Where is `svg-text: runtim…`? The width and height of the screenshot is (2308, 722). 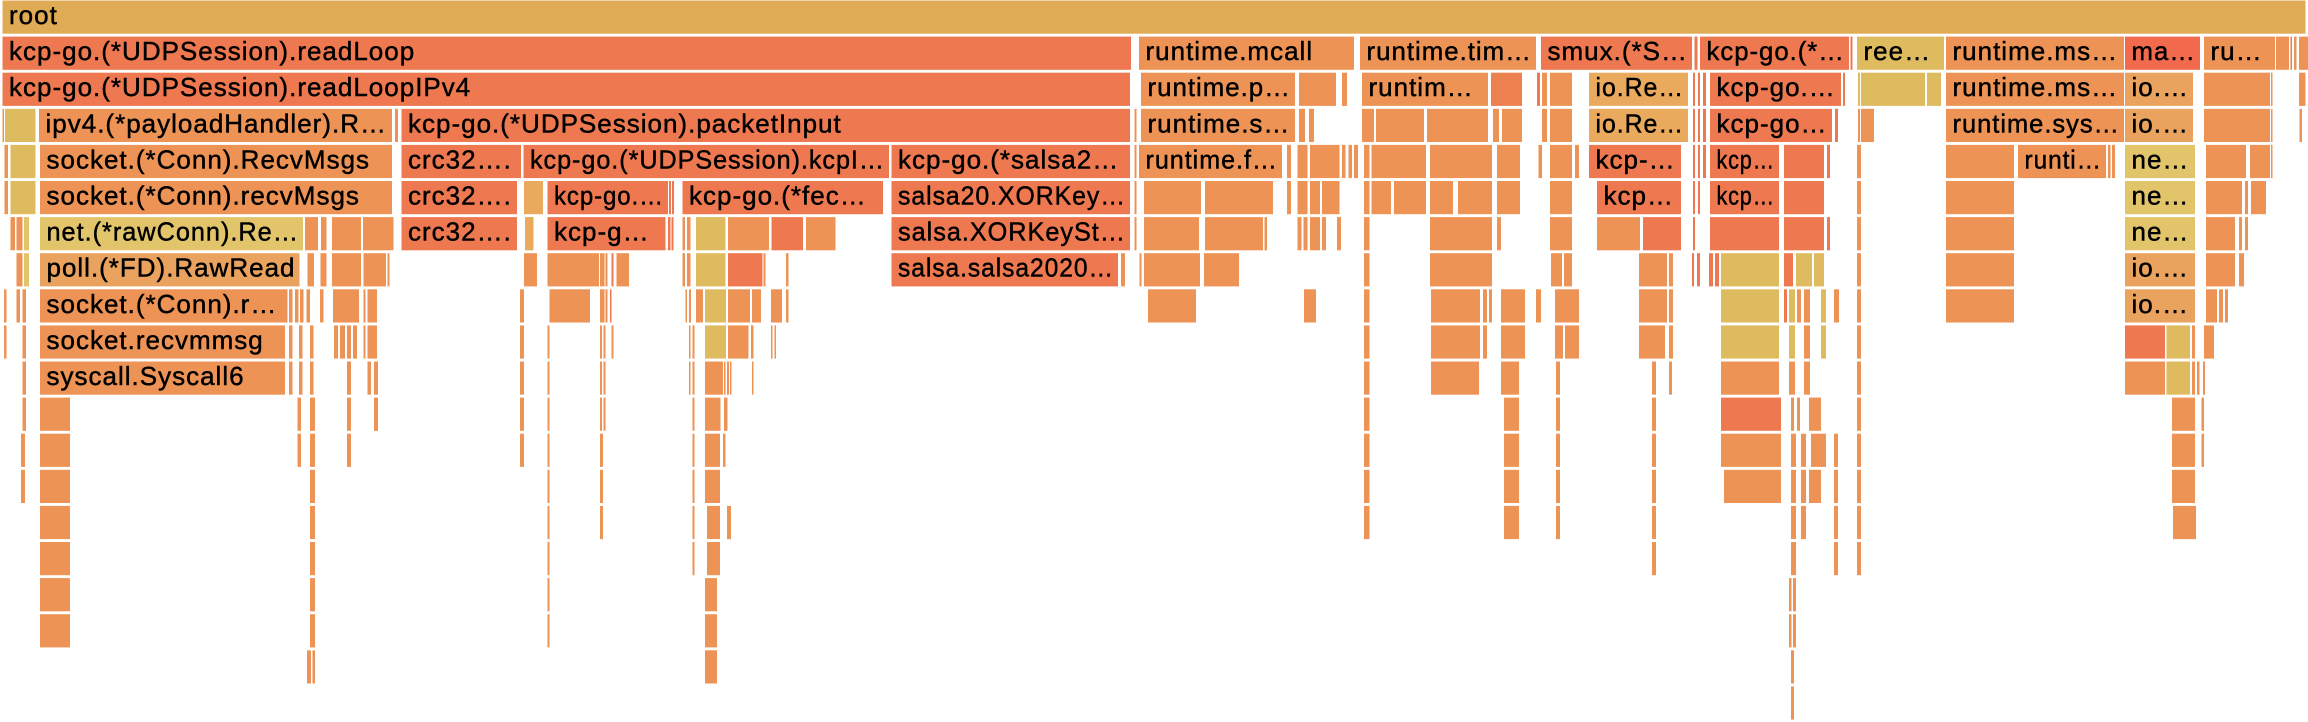 svg-text: runtim… is located at coordinates (1421, 87).